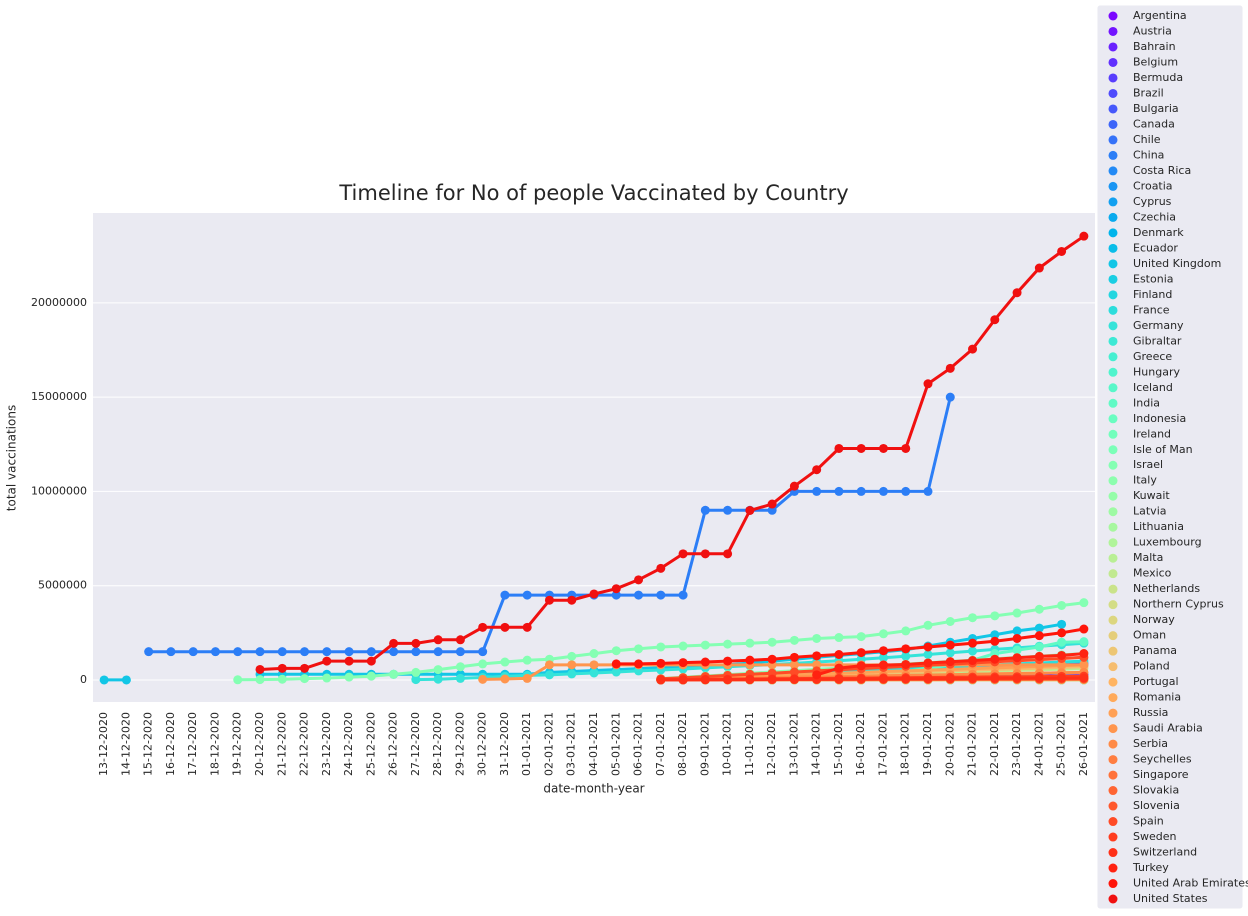  Describe the element at coordinates (1158, 325) in the screenshot. I see `legend-label: Germany` at that location.